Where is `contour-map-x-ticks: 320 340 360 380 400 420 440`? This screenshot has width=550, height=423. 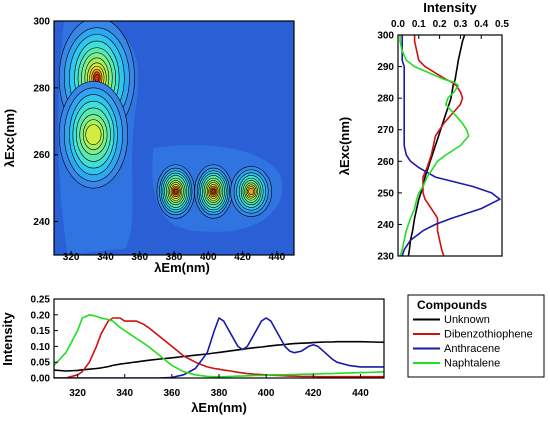 contour-map-x-ticks: 320 340 360 380 400 420 440 is located at coordinates (174, 257).